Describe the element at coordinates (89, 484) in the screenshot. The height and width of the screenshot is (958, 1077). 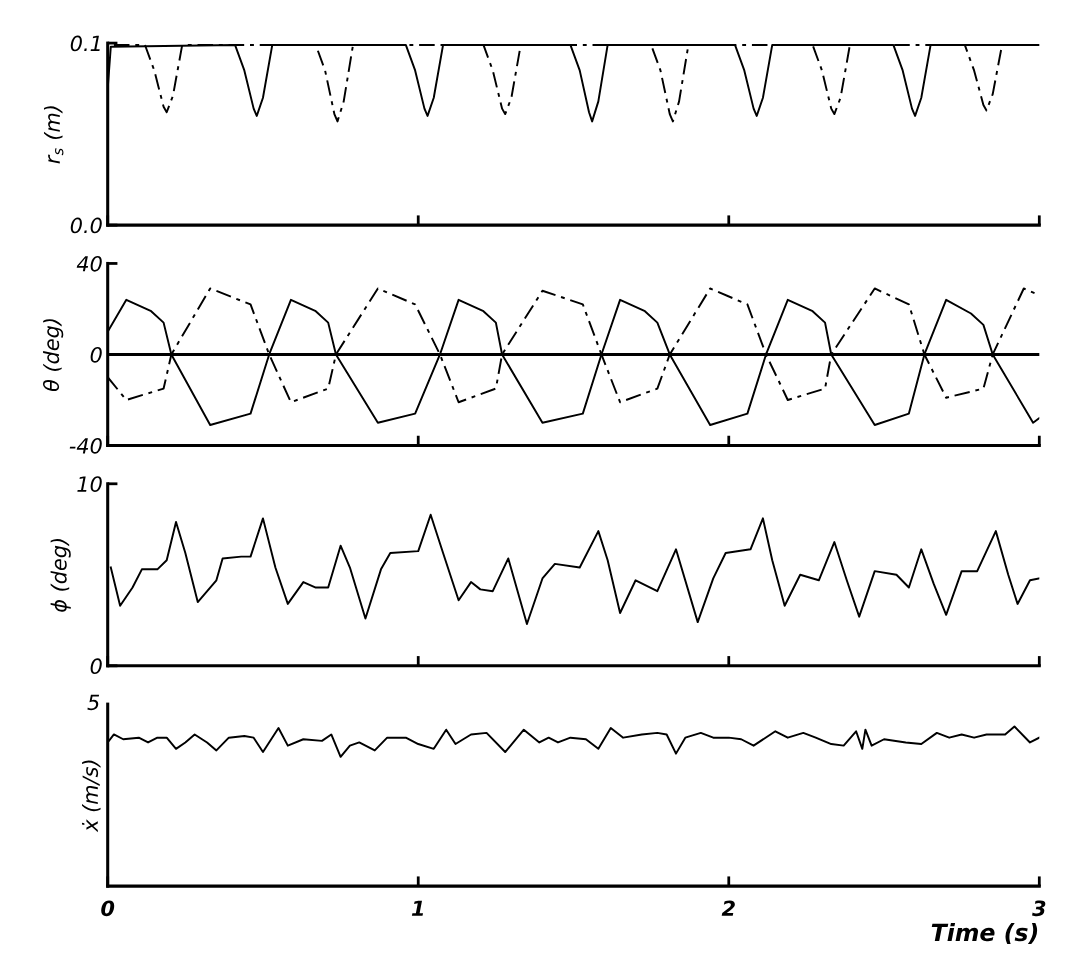
I see `y-tick-label: 10` at that location.